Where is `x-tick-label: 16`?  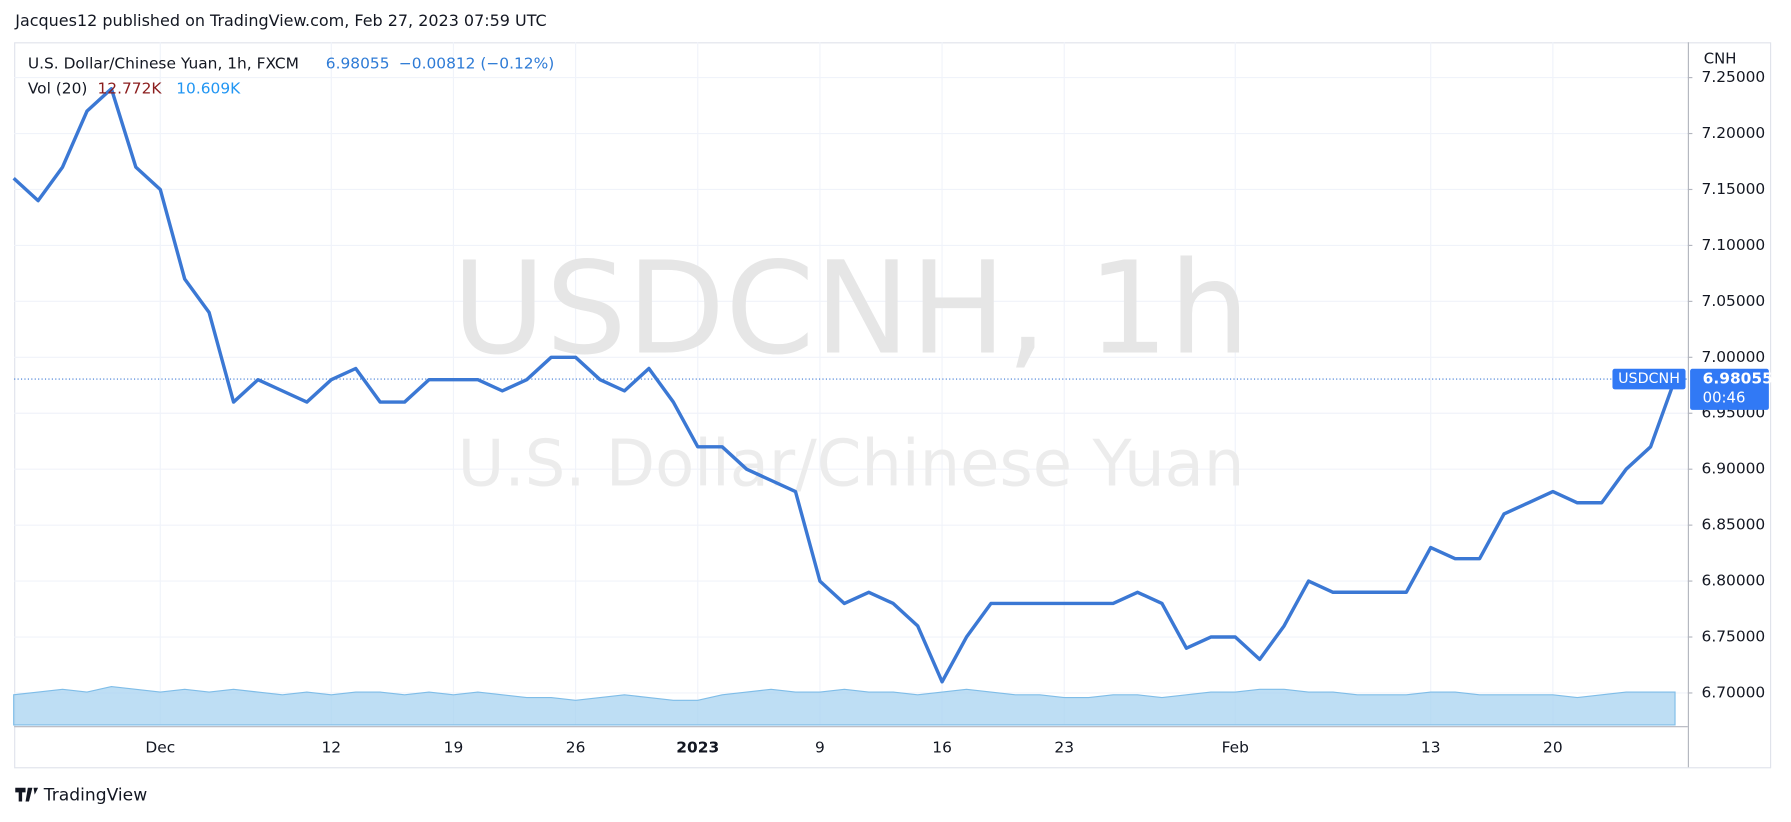
x-tick-label: 16 is located at coordinates (942, 747).